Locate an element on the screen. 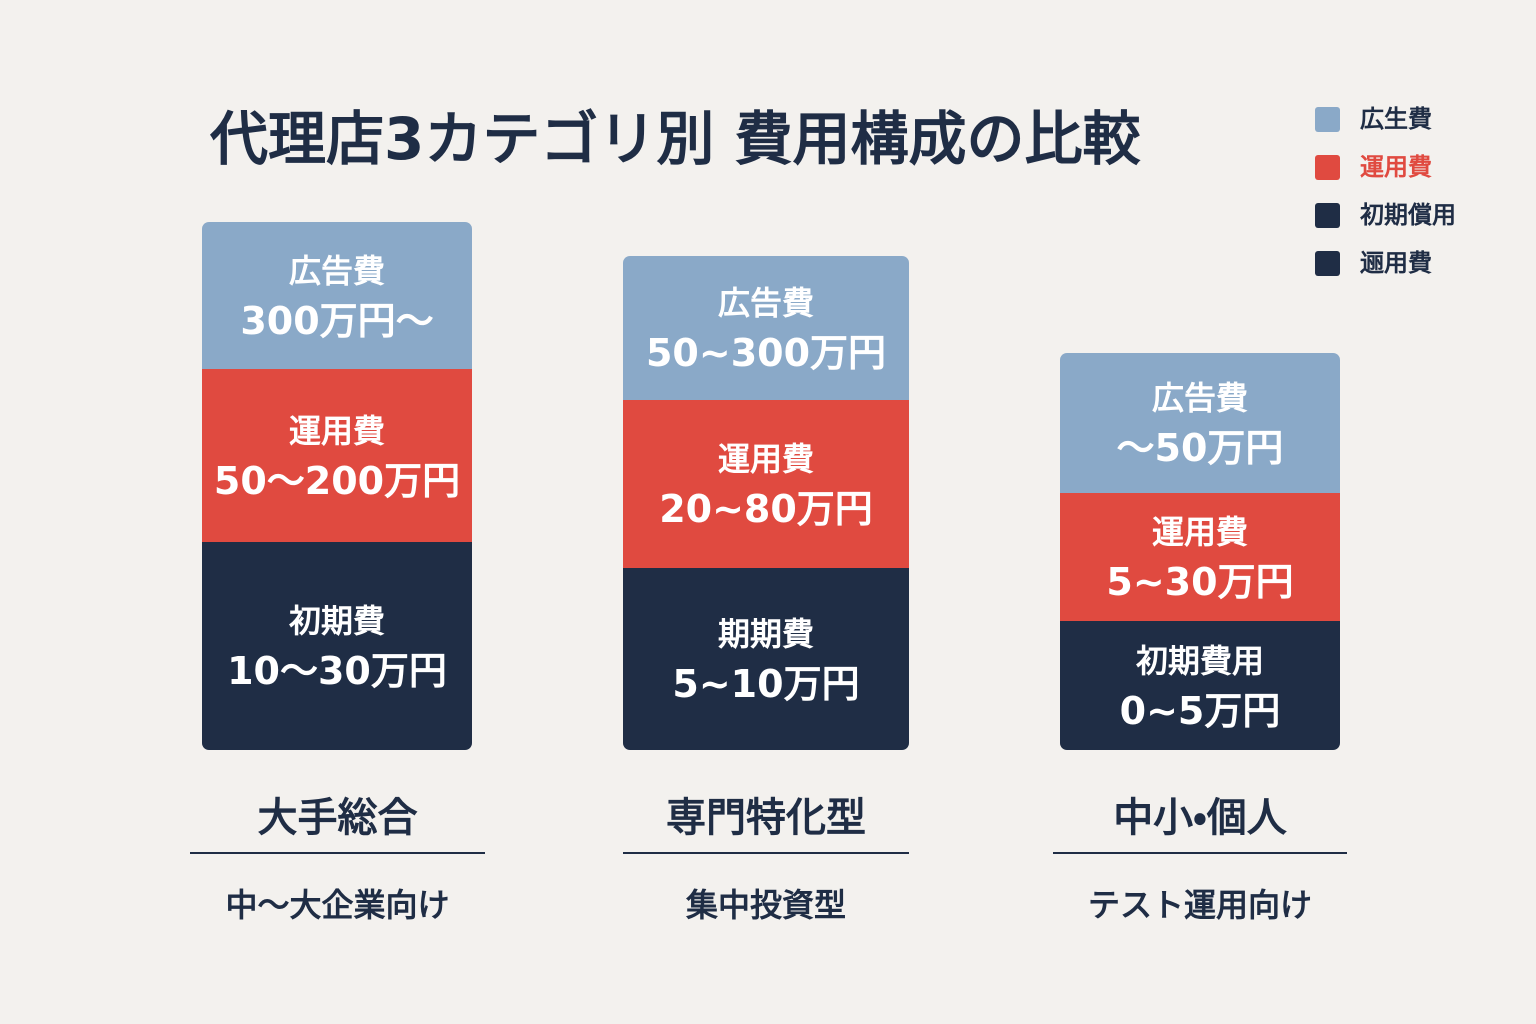 This screenshot has width=1536, height=1024. segment-label: 期期費 is located at coordinates (765, 634).